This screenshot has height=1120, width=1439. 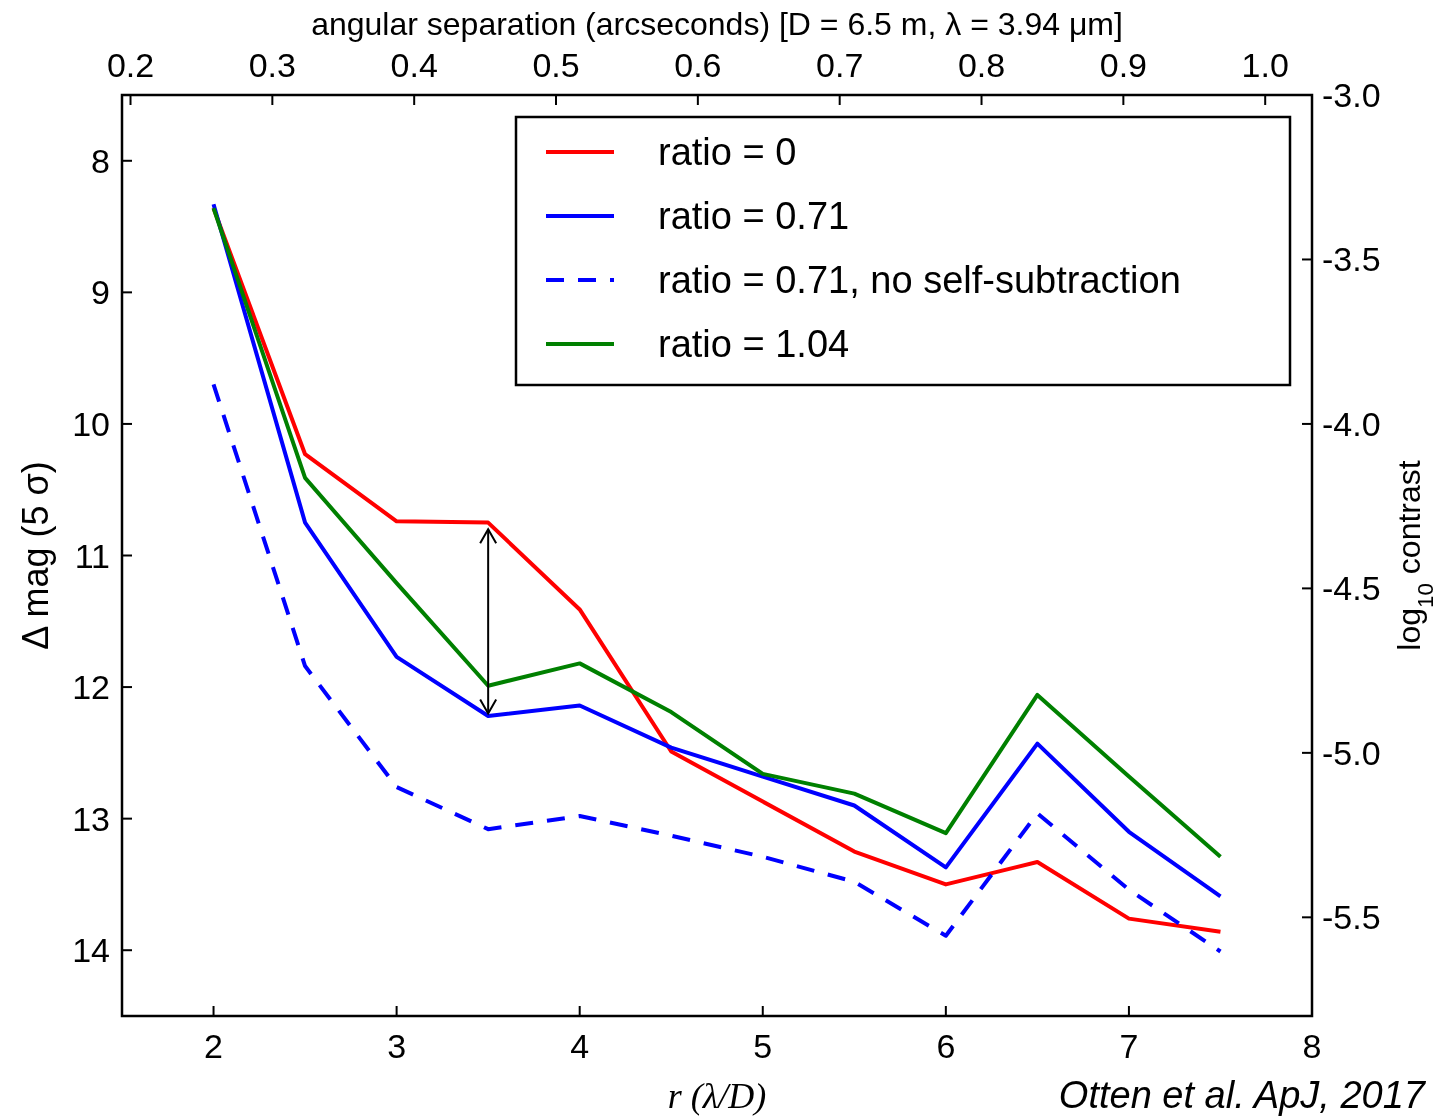 What do you see at coordinates (556, 65) in the screenshot?
I see `x2-tick-label: 0.5` at bounding box center [556, 65].